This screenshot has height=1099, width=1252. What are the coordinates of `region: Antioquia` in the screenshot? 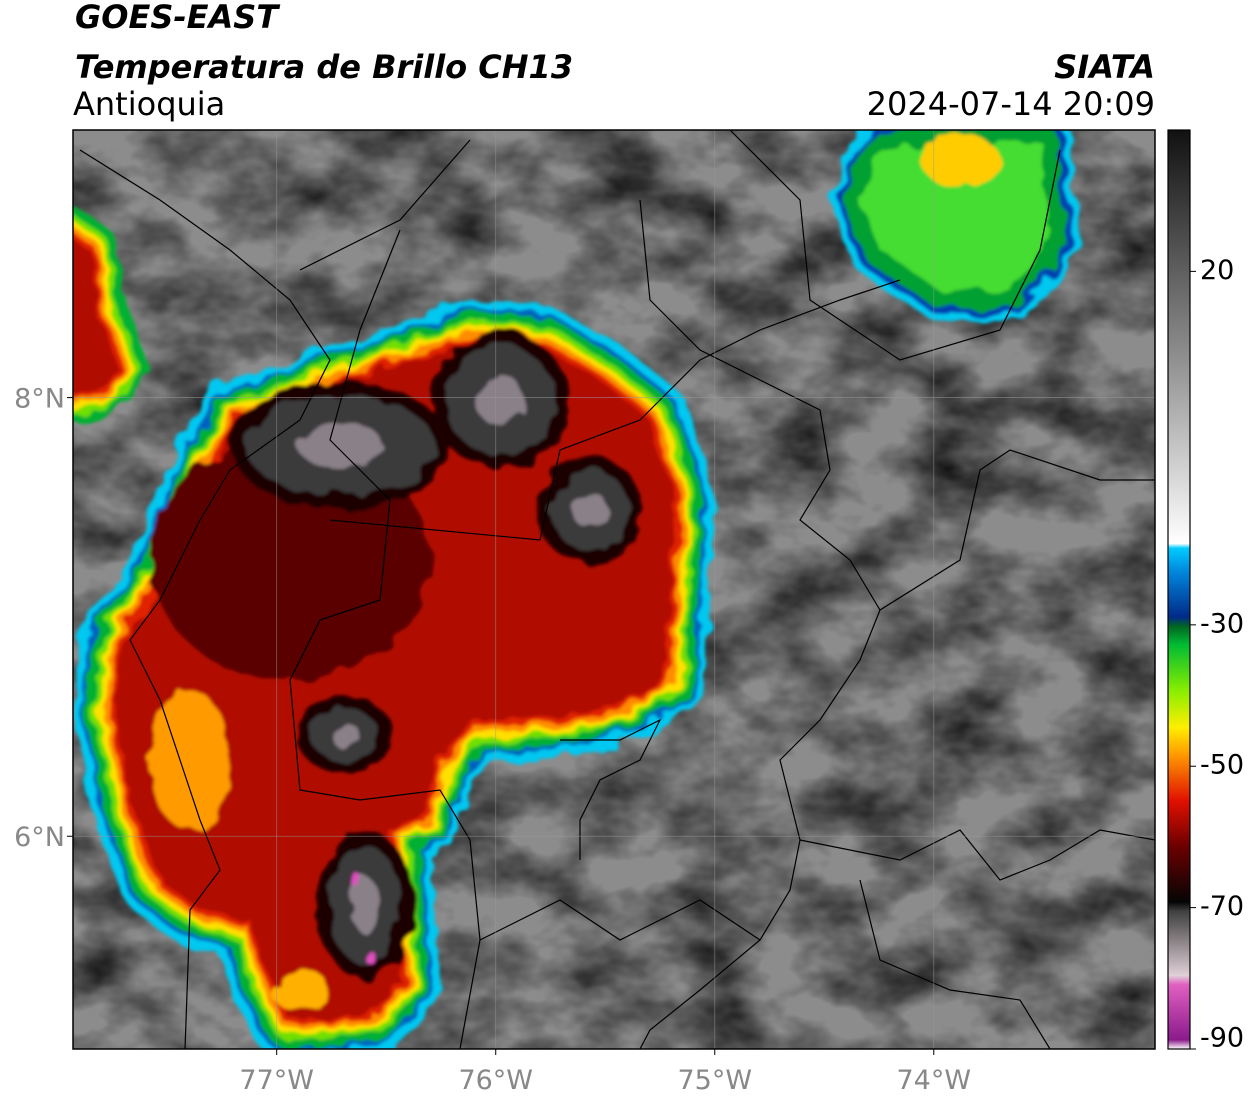 It's located at (149, 104).